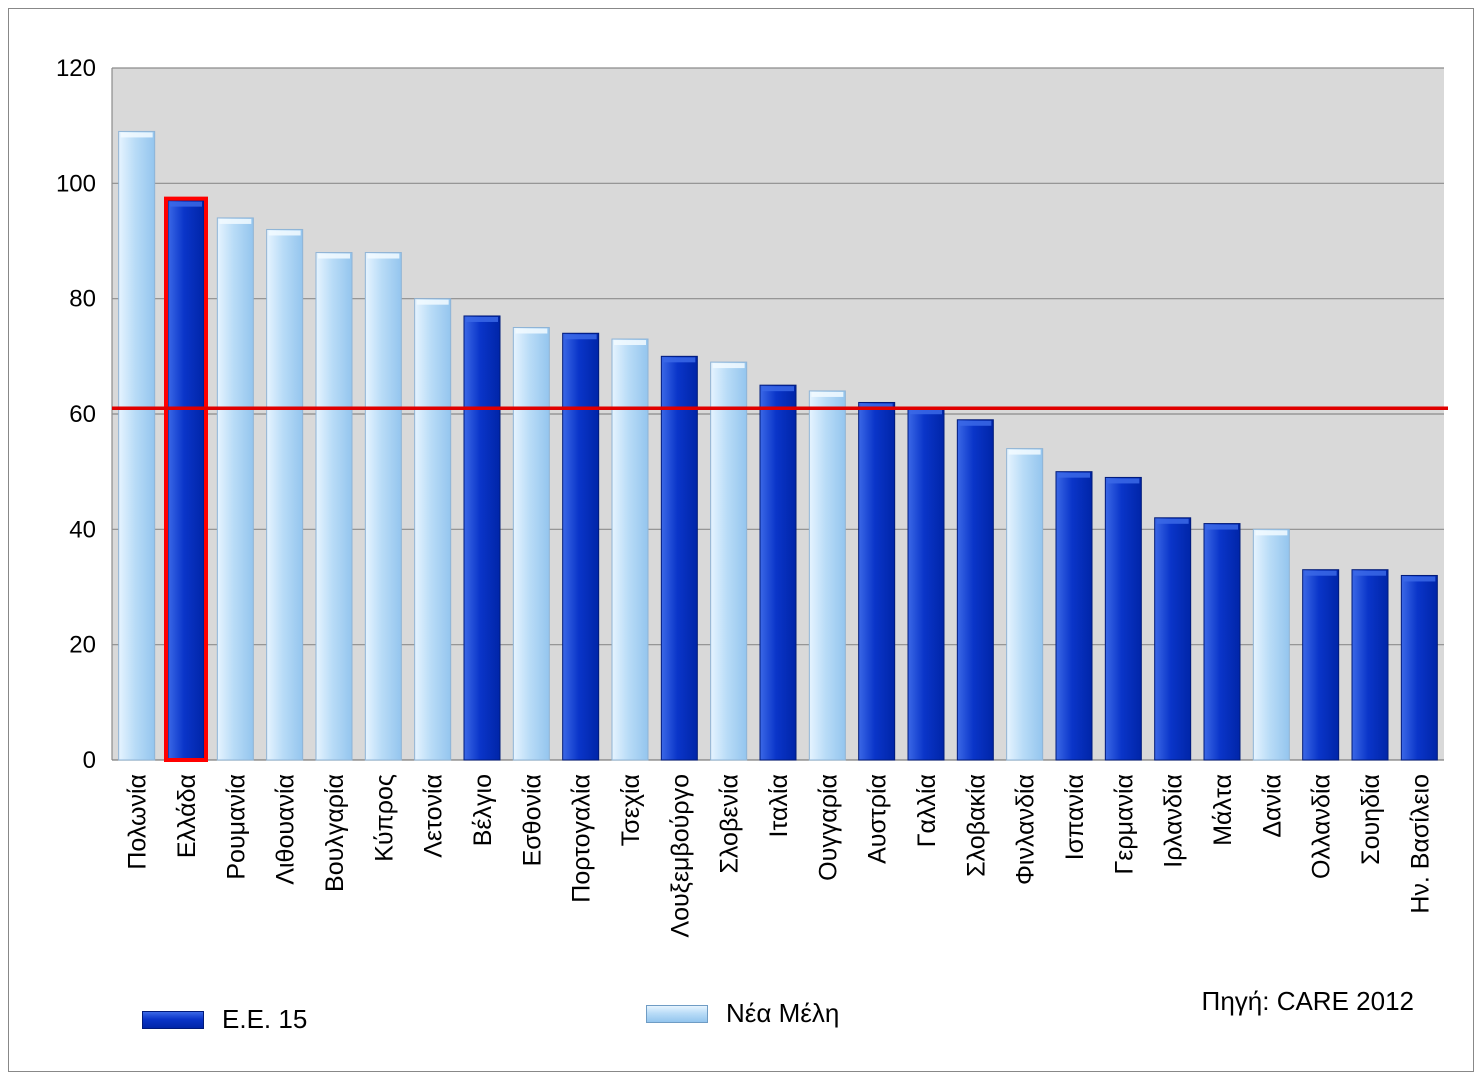 Image resolution: width=1476 pixels, height=1074 pixels. I want to click on x-tick-label-6: Κύπρος, so click(384, 818).